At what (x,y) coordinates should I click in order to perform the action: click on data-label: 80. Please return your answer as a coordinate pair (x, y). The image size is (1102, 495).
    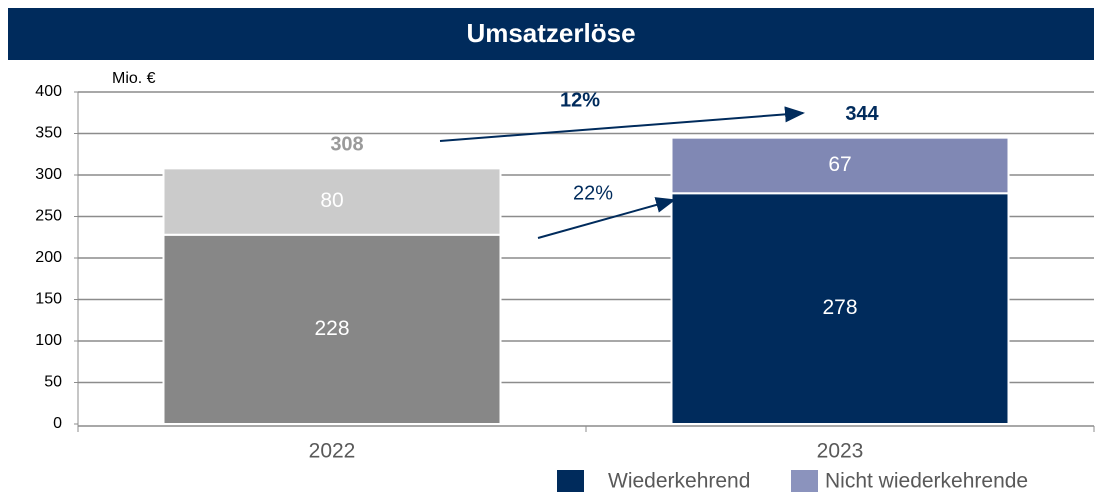
    Looking at the image, I should click on (331, 200).